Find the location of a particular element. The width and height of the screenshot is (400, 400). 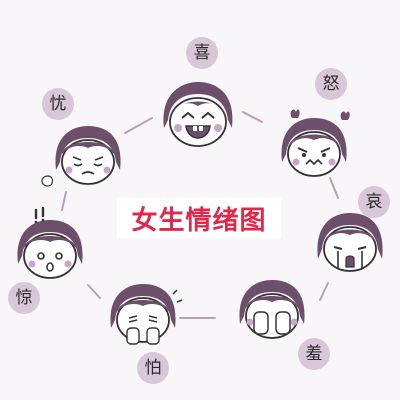

label-worried: 忧 is located at coordinates (58, 104).